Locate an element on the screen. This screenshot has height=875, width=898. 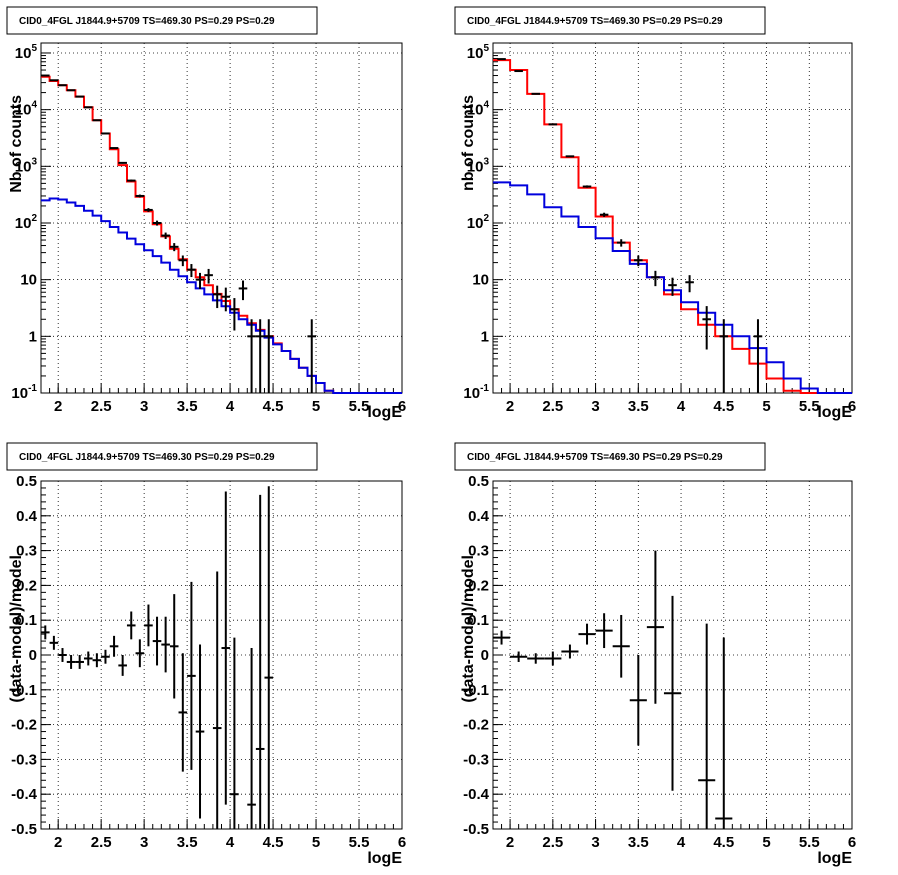
y-tick-label: 0.5 is located at coordinates (26, 481).